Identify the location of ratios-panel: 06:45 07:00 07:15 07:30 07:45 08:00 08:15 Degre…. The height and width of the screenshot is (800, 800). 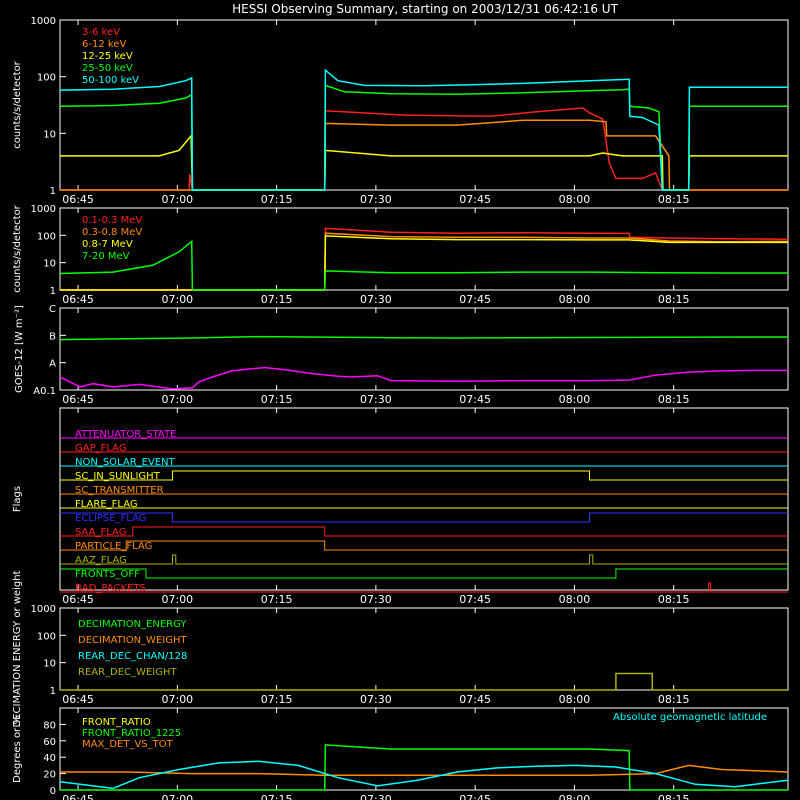
(400, 753).